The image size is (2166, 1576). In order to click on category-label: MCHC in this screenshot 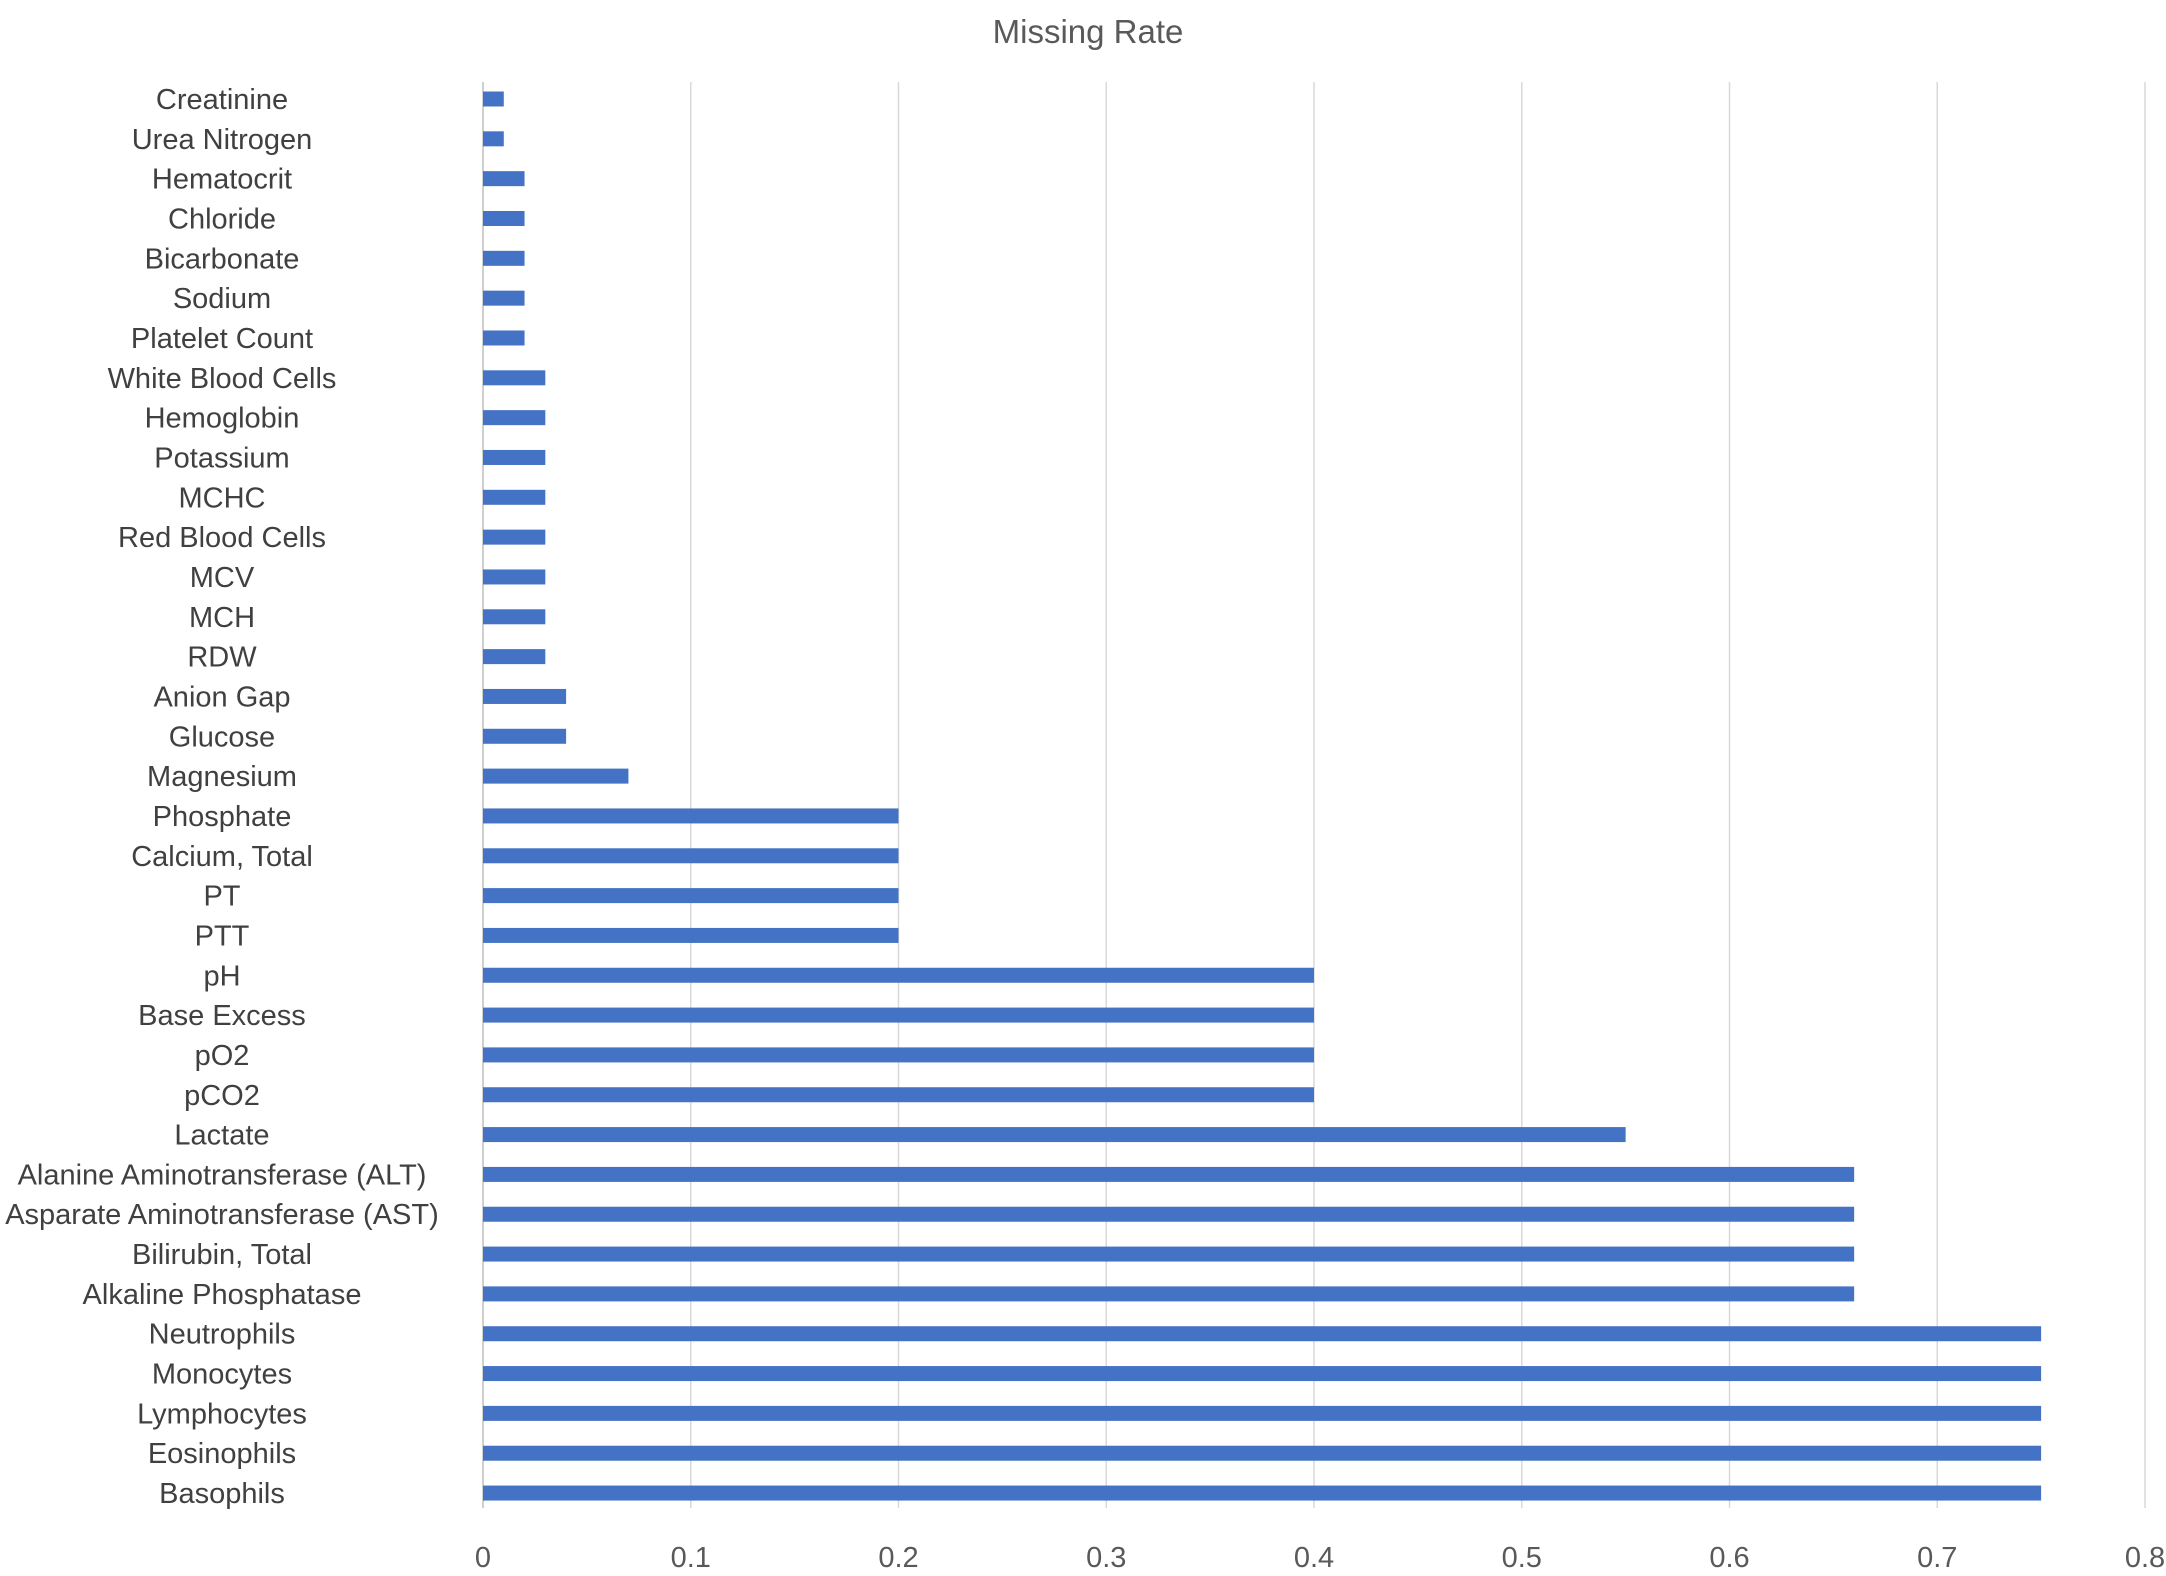, I will do `click(222, 498)`.